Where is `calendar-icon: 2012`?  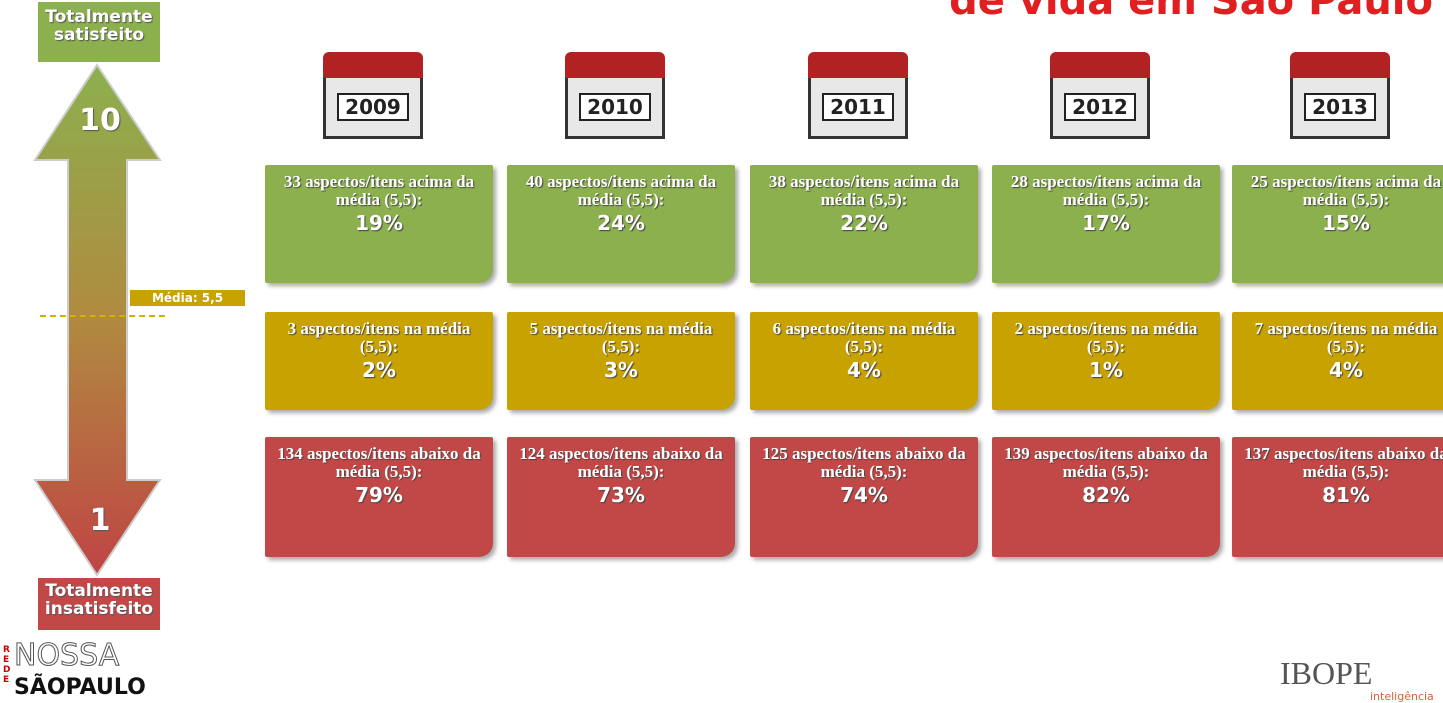 calendar-icon: 2012 is located at coordinates (1100, 99).